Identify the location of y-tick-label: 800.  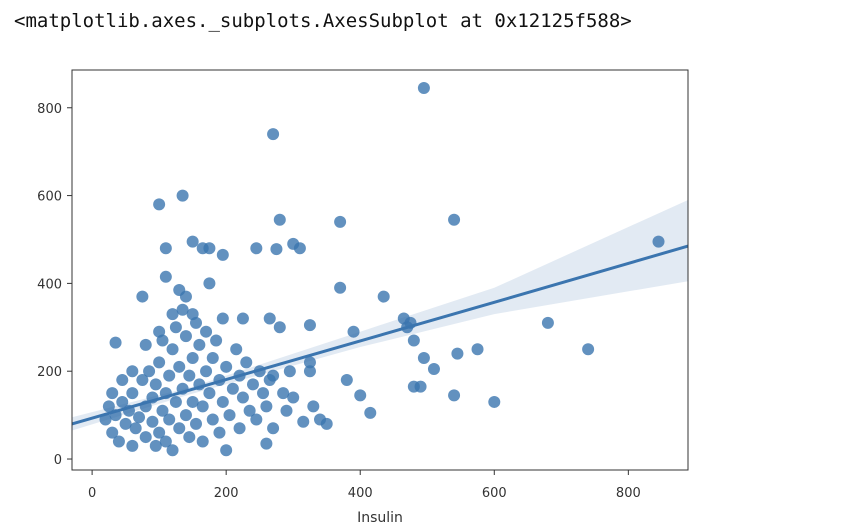
(49, 109).